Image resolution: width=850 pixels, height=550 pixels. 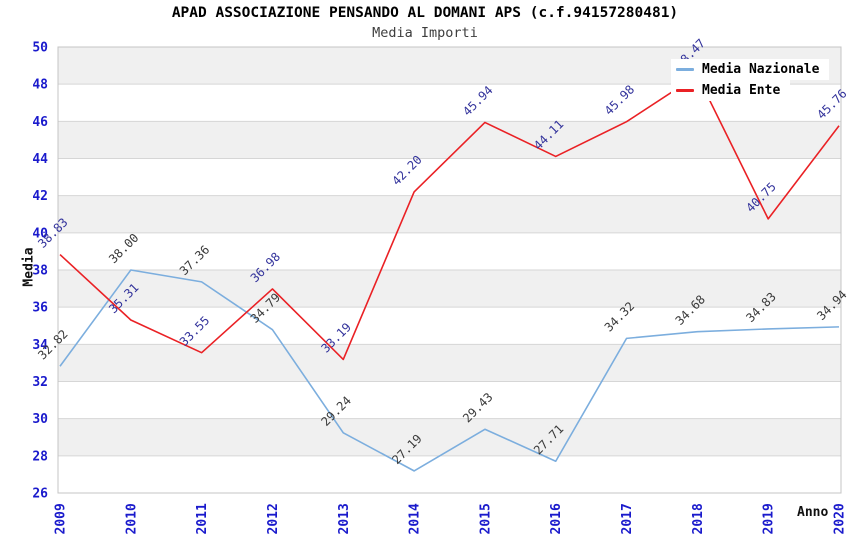 What do you see at coordinates (40, 233) in the screenshot?
I see `y-tick-label: 40` at bounding box center [40, 233].